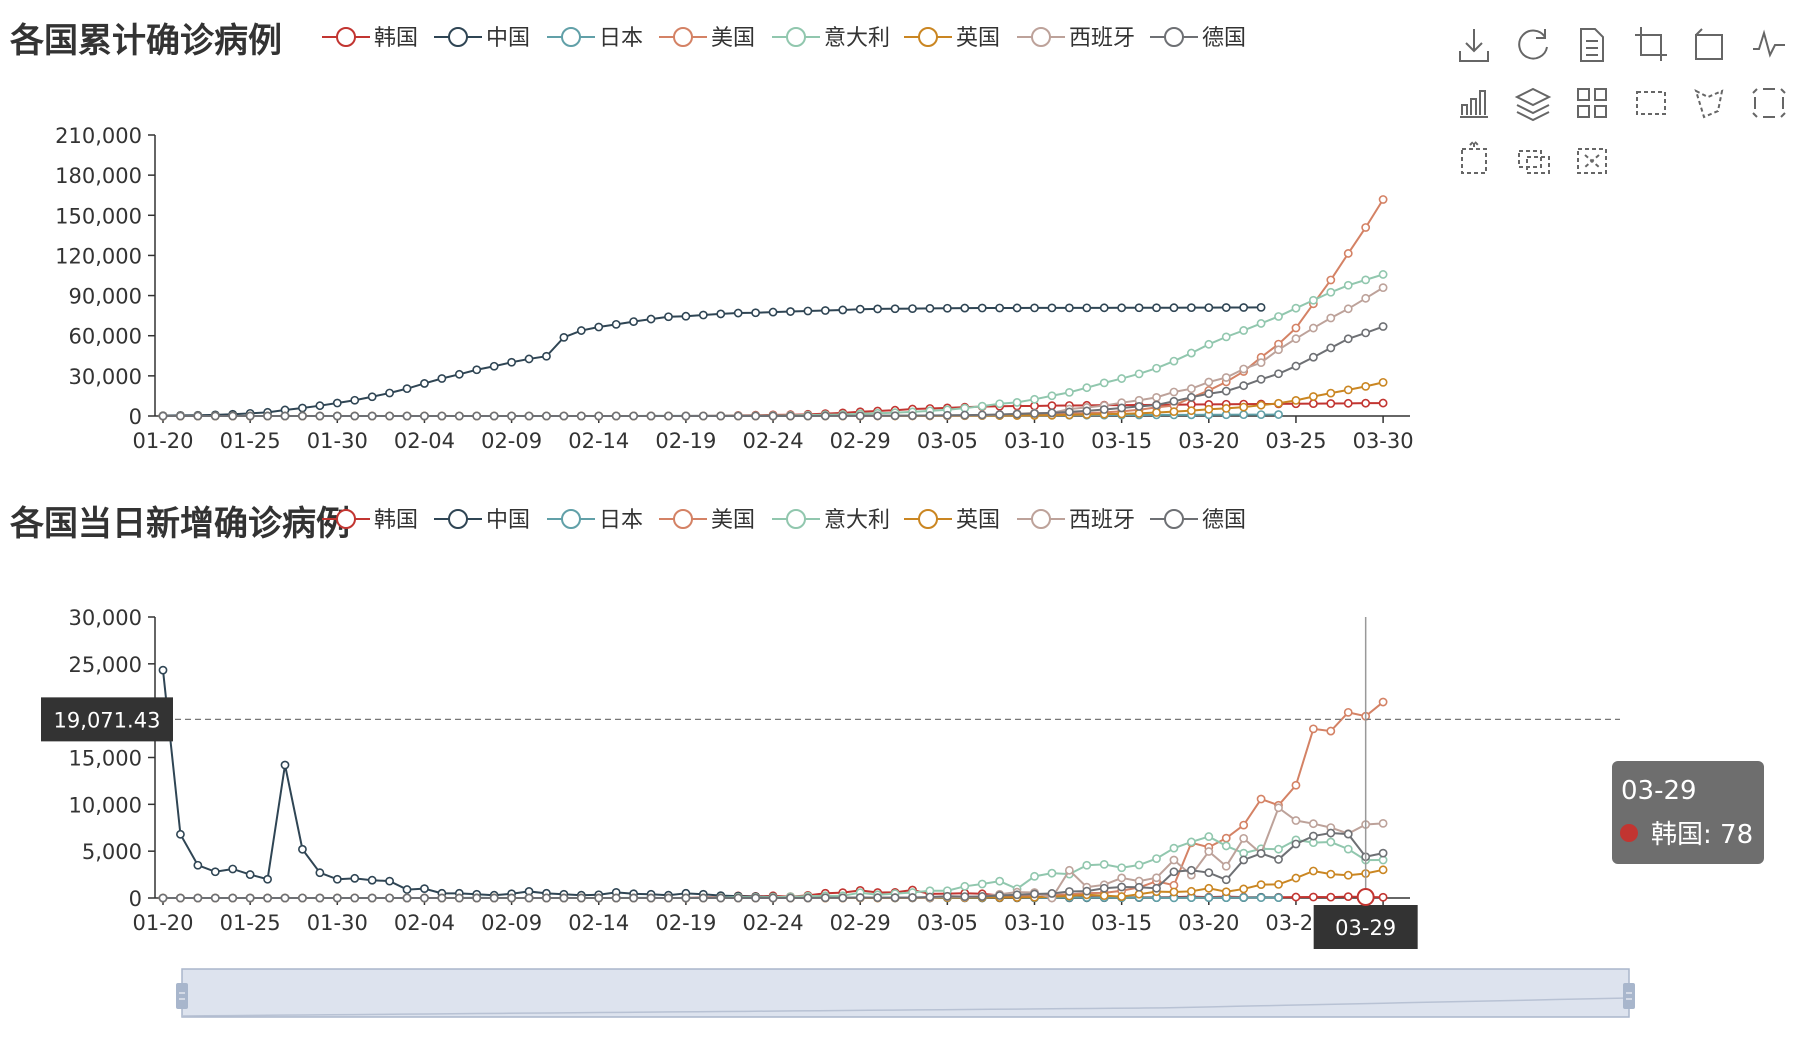 This screenshot has height=1050, width=1800. Describe the element at coordinates (182, 996) in the screenshot. I see `zoom-handle-left` at that location.